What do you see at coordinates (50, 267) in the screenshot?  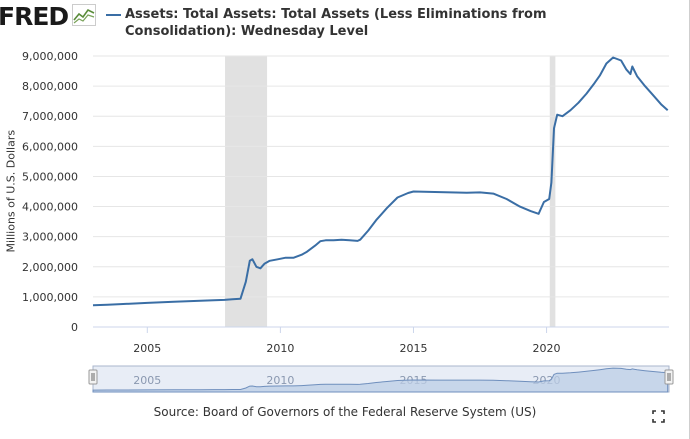 I see `y-tick-label: 2,000,000` at bounding box center [50, 267].